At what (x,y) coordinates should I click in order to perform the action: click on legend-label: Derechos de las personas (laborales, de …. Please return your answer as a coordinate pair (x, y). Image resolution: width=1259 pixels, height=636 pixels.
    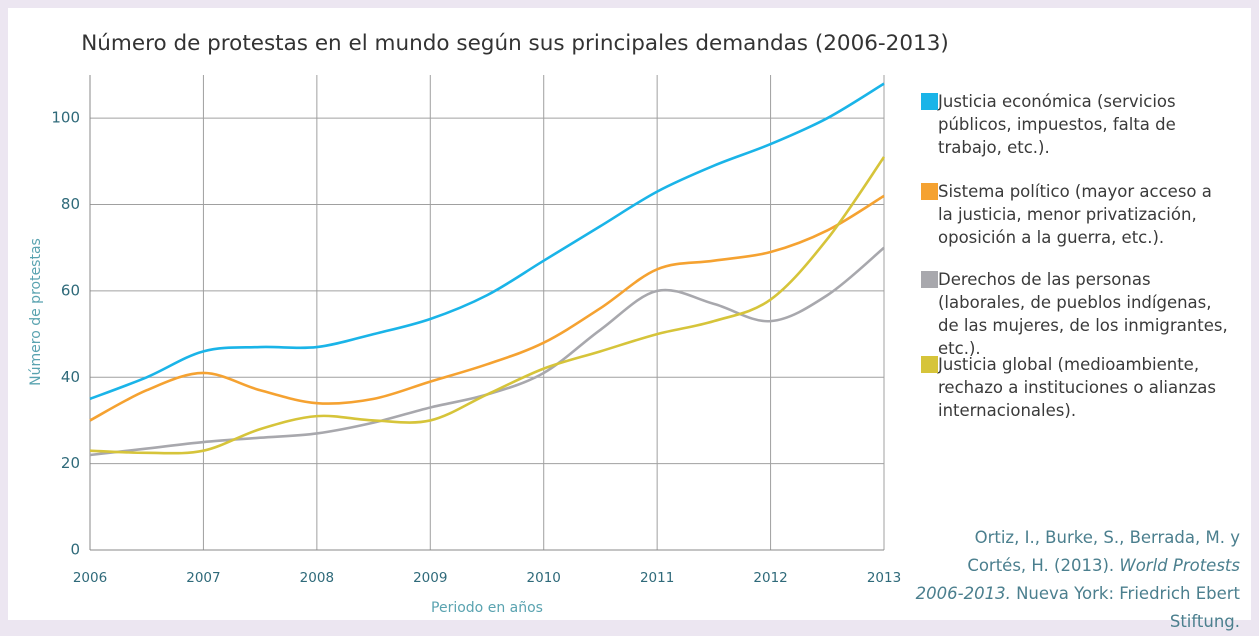
    Looking at the image, I should click on (1083, 314).